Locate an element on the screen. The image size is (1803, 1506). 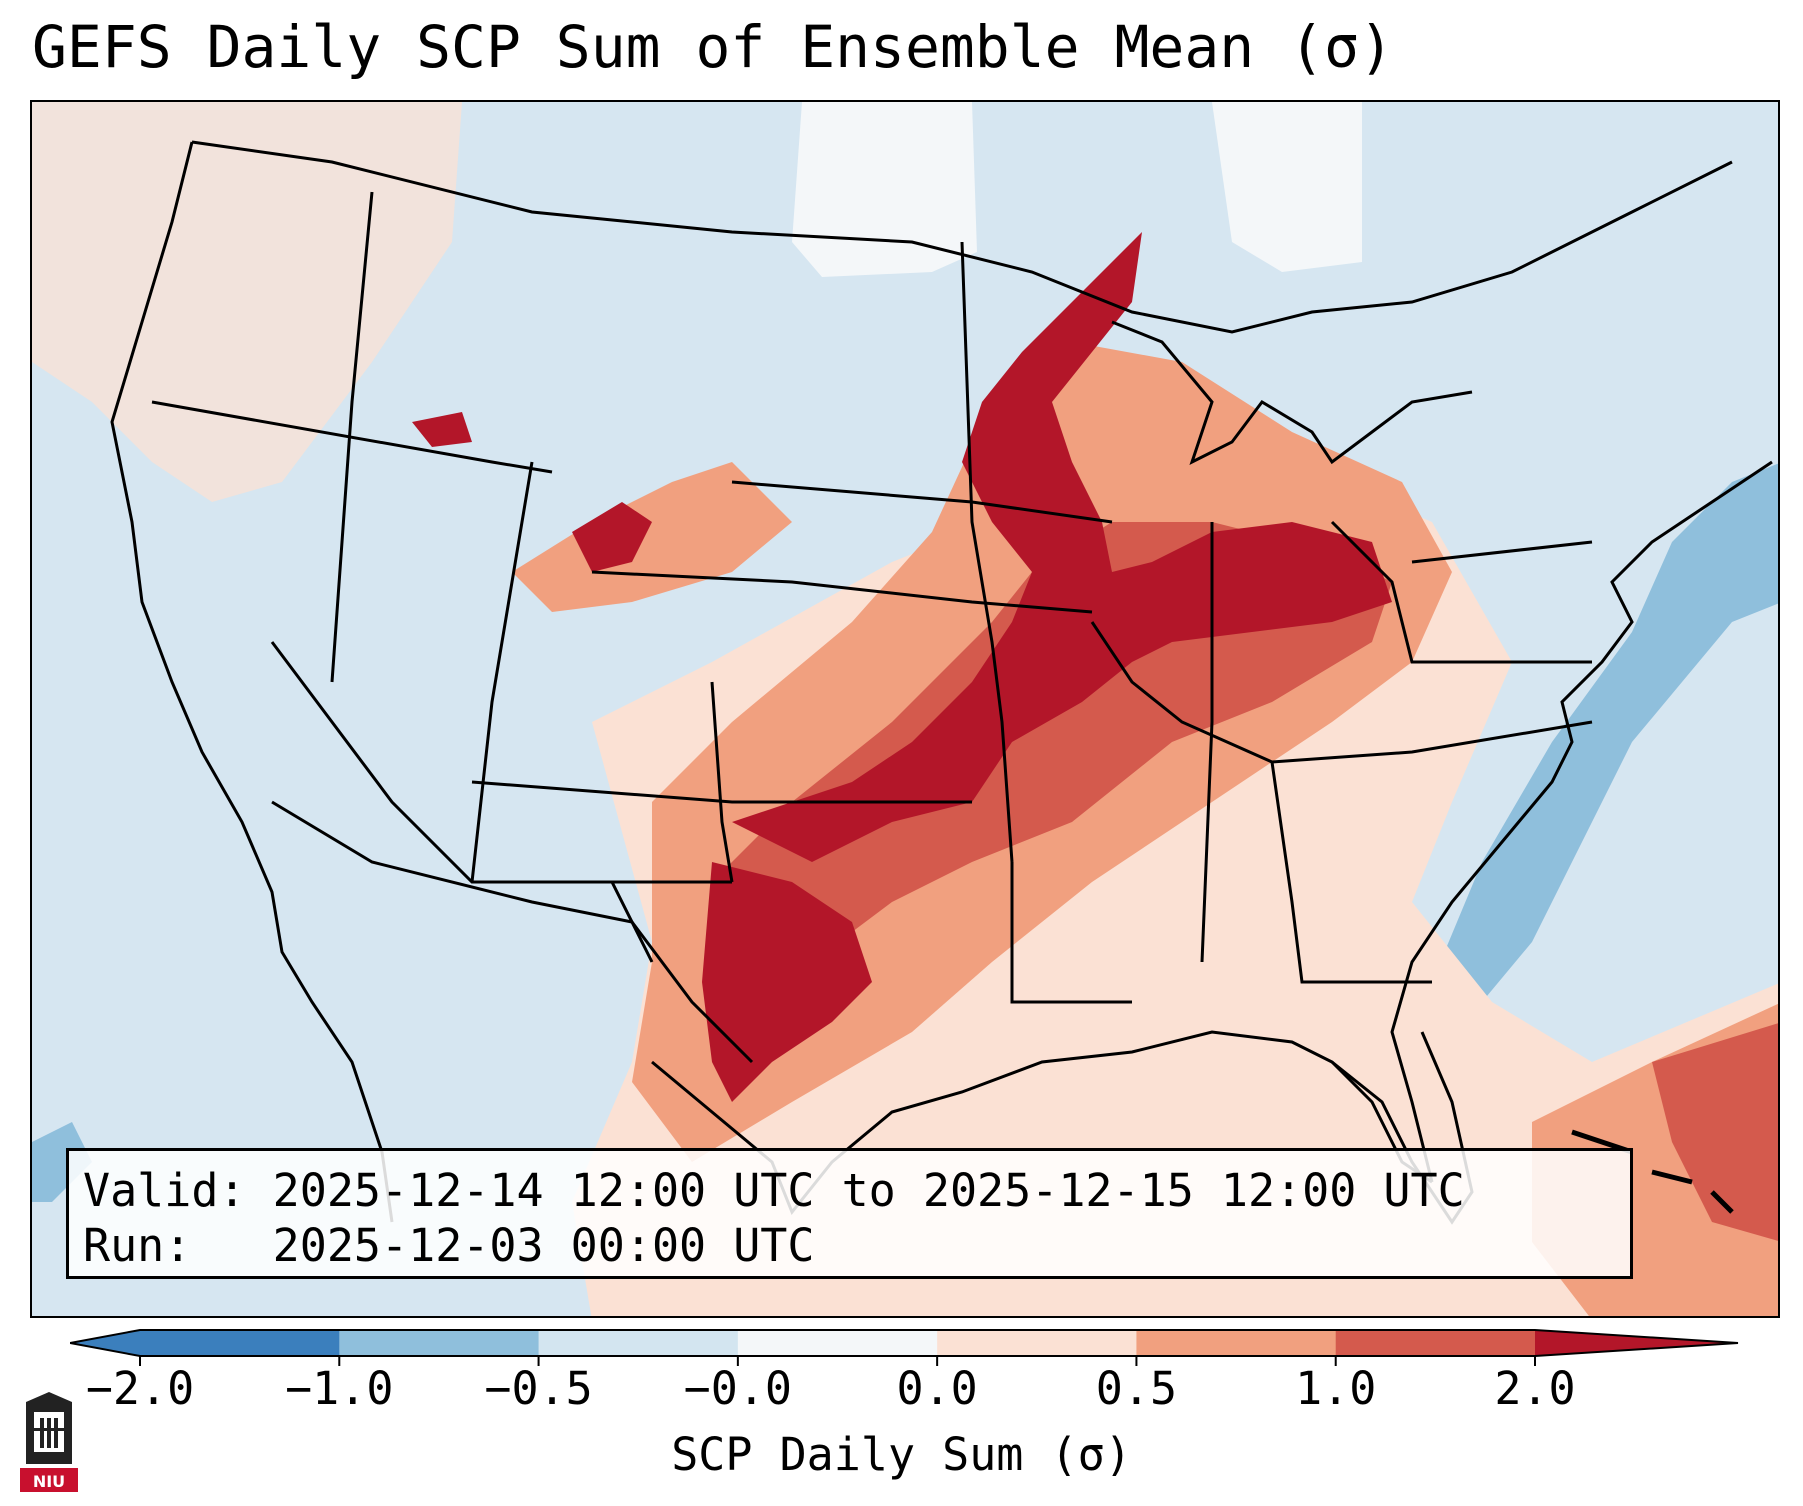
west-coast is located at coordinates (252, 682).